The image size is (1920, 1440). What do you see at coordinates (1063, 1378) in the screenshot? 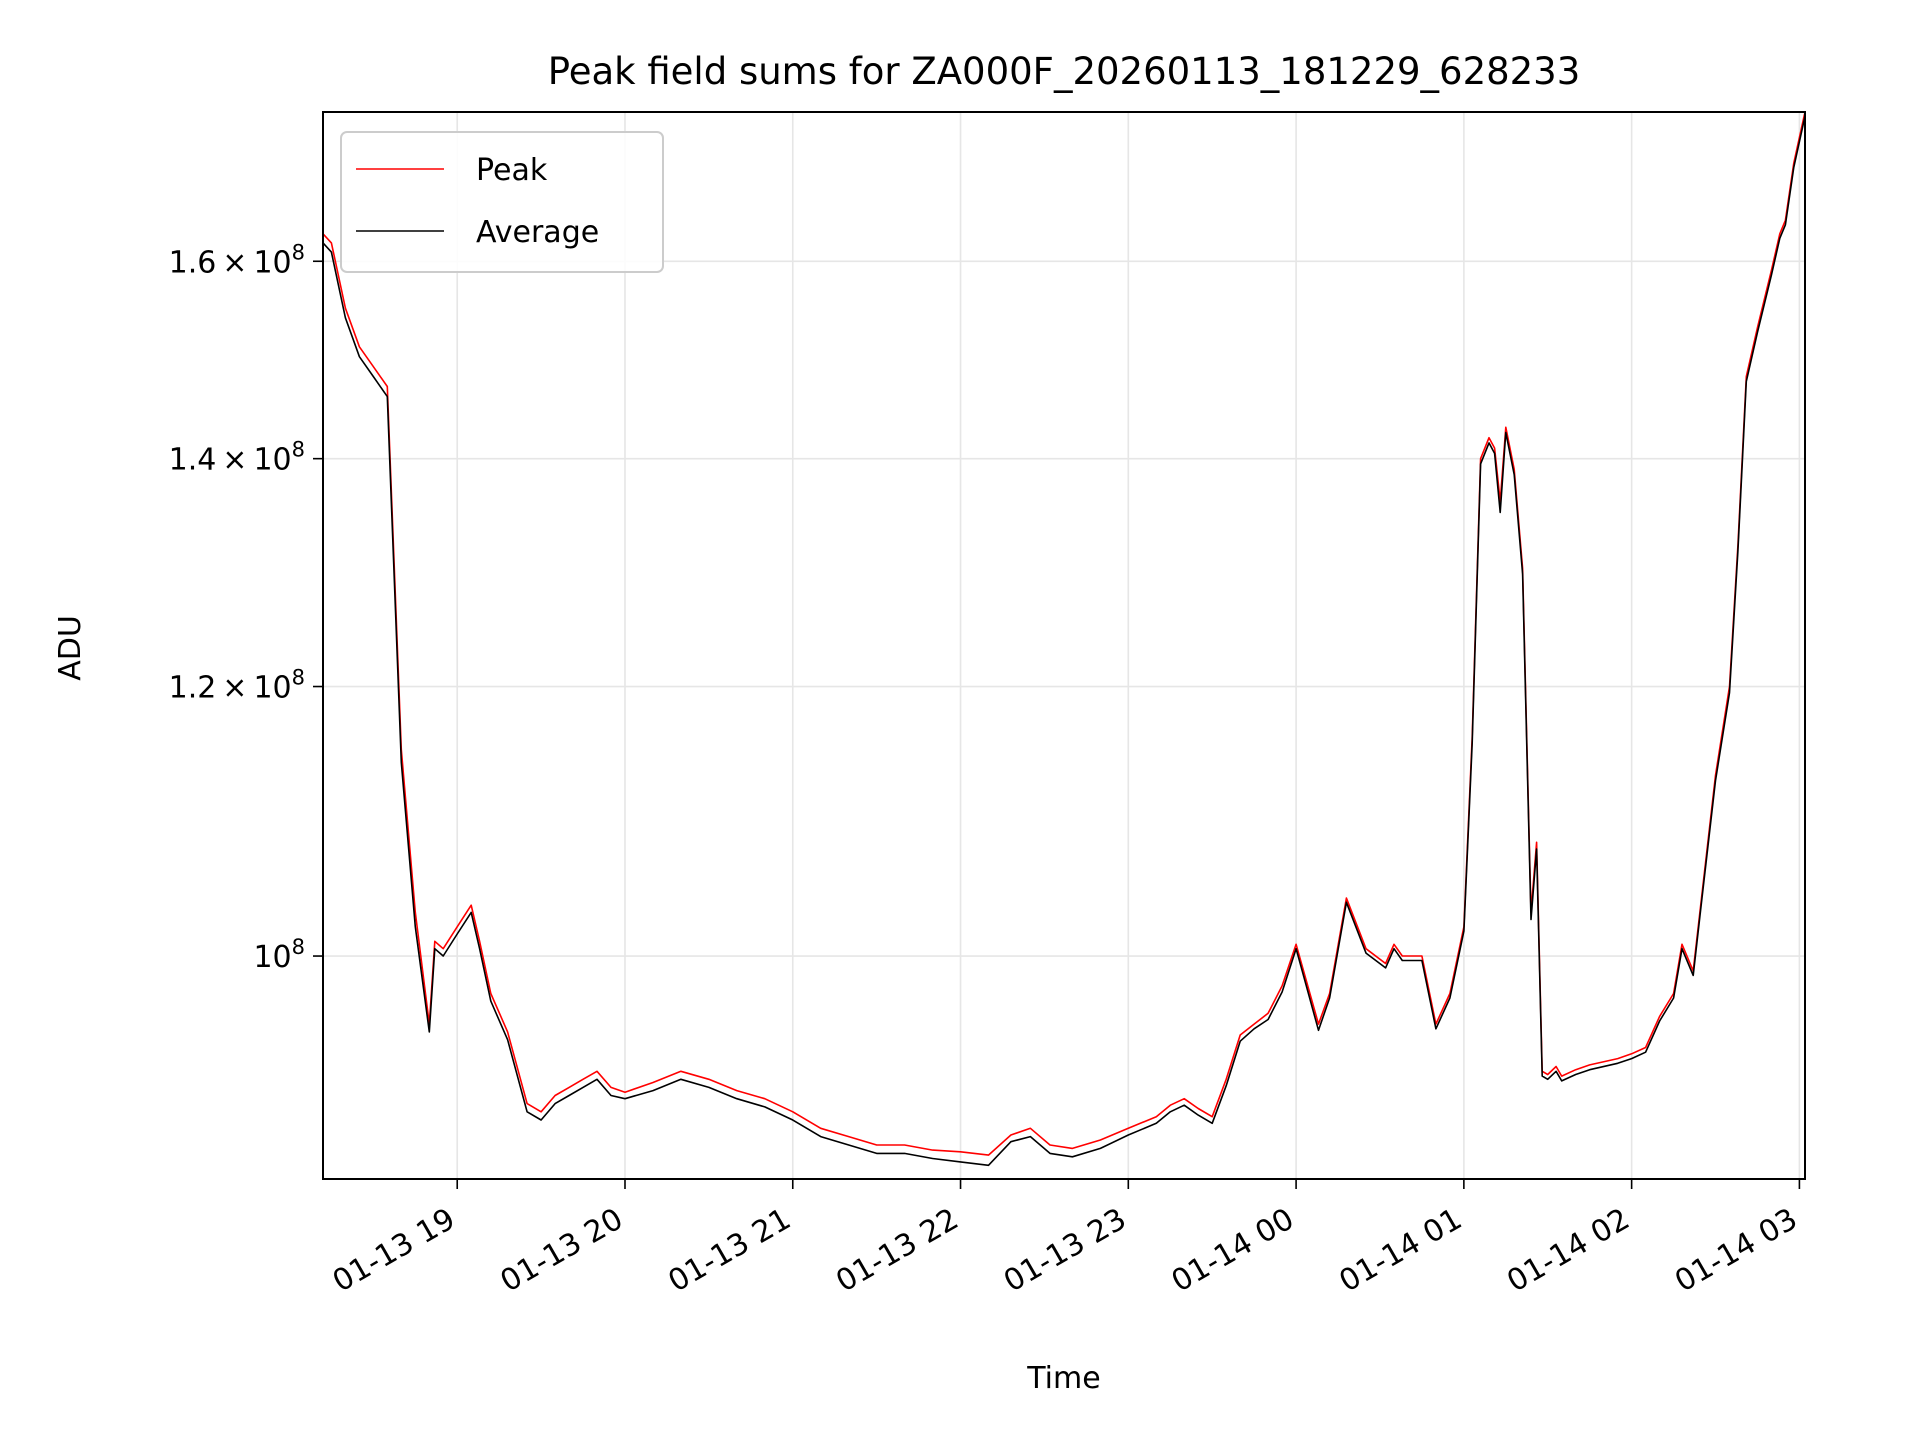
I see `x-axis-label: Time` at bounding box center [1063, 1378].